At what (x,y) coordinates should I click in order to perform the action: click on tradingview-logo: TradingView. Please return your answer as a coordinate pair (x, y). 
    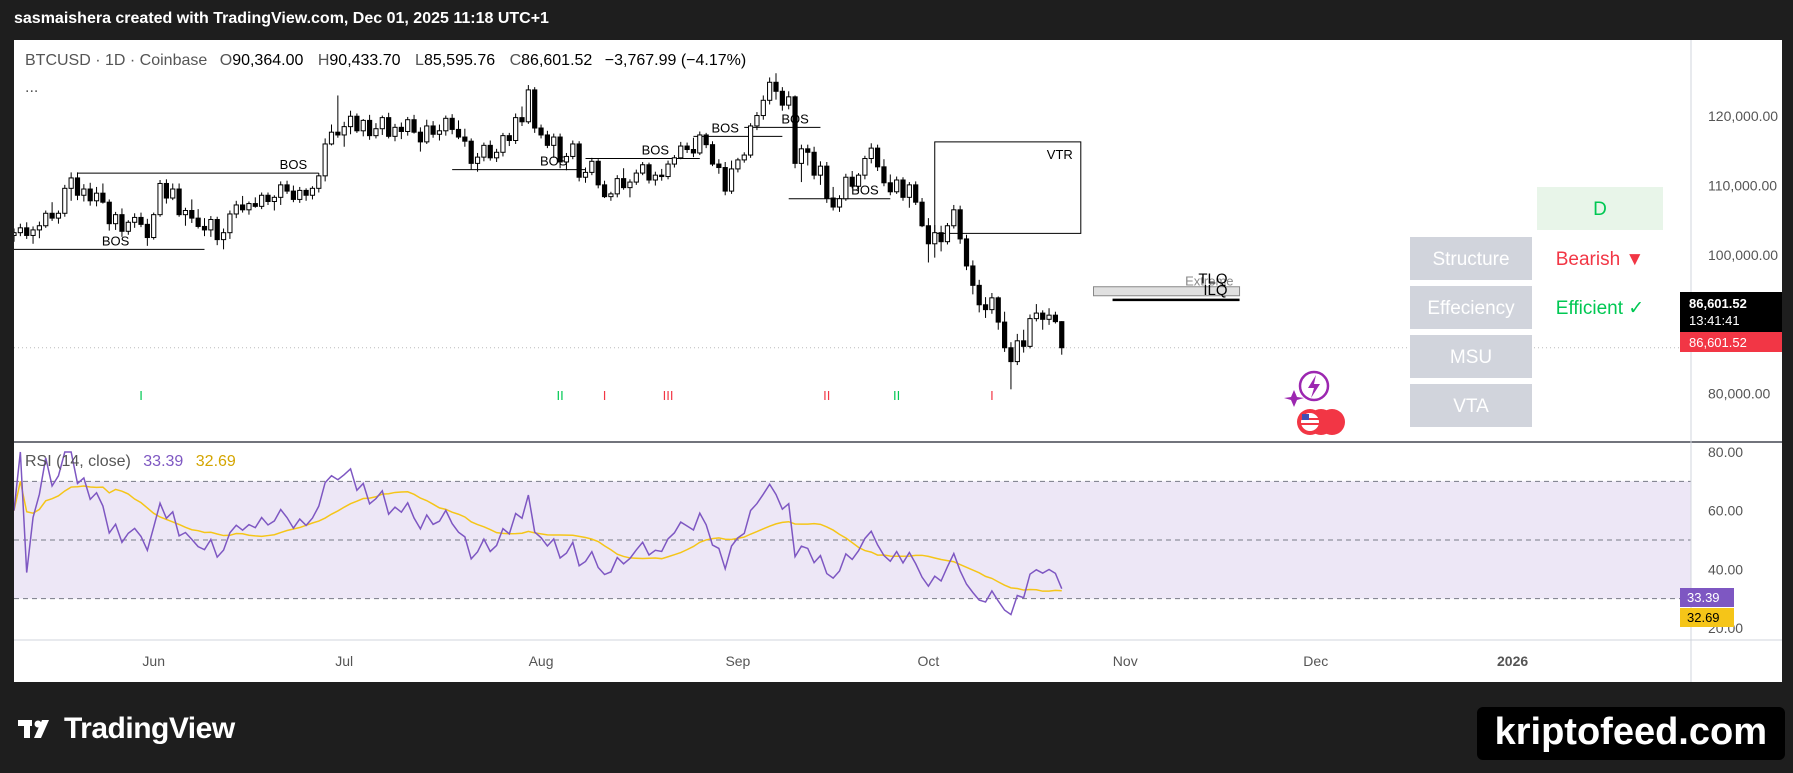
    Looking at the image, I should click on (126, 729).